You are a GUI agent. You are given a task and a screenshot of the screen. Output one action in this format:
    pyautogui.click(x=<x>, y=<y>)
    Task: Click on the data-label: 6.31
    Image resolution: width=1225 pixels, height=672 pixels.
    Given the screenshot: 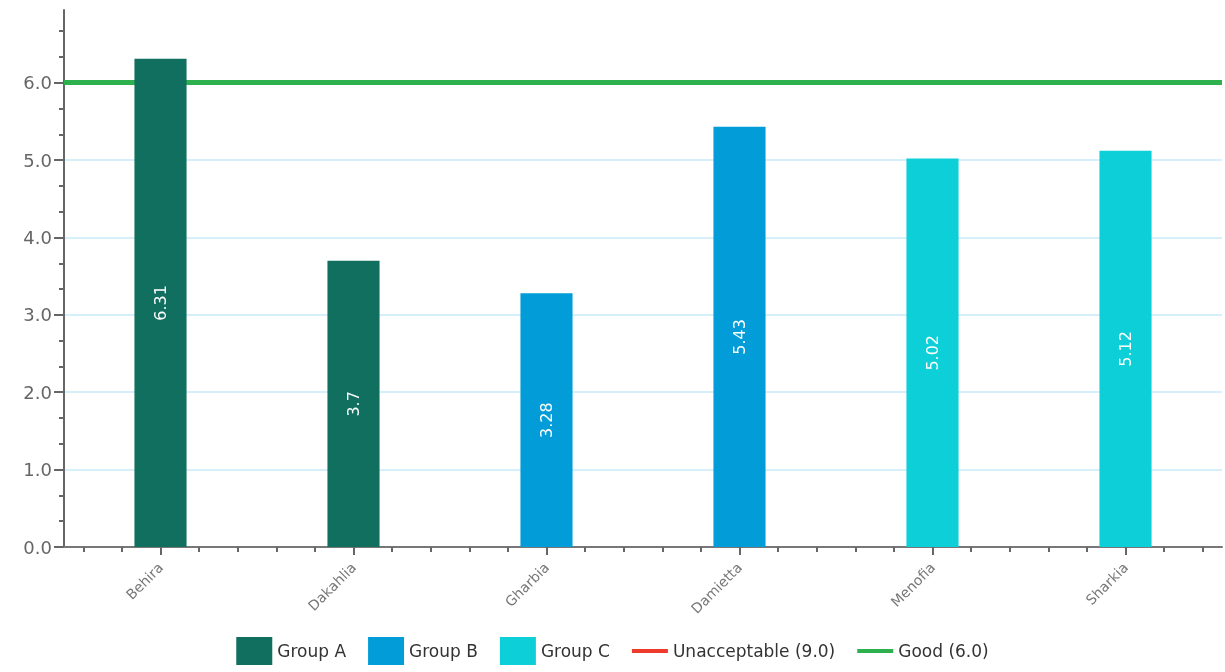 What is the action you would take?
    pyautogui.click(x=160, y=303)
    